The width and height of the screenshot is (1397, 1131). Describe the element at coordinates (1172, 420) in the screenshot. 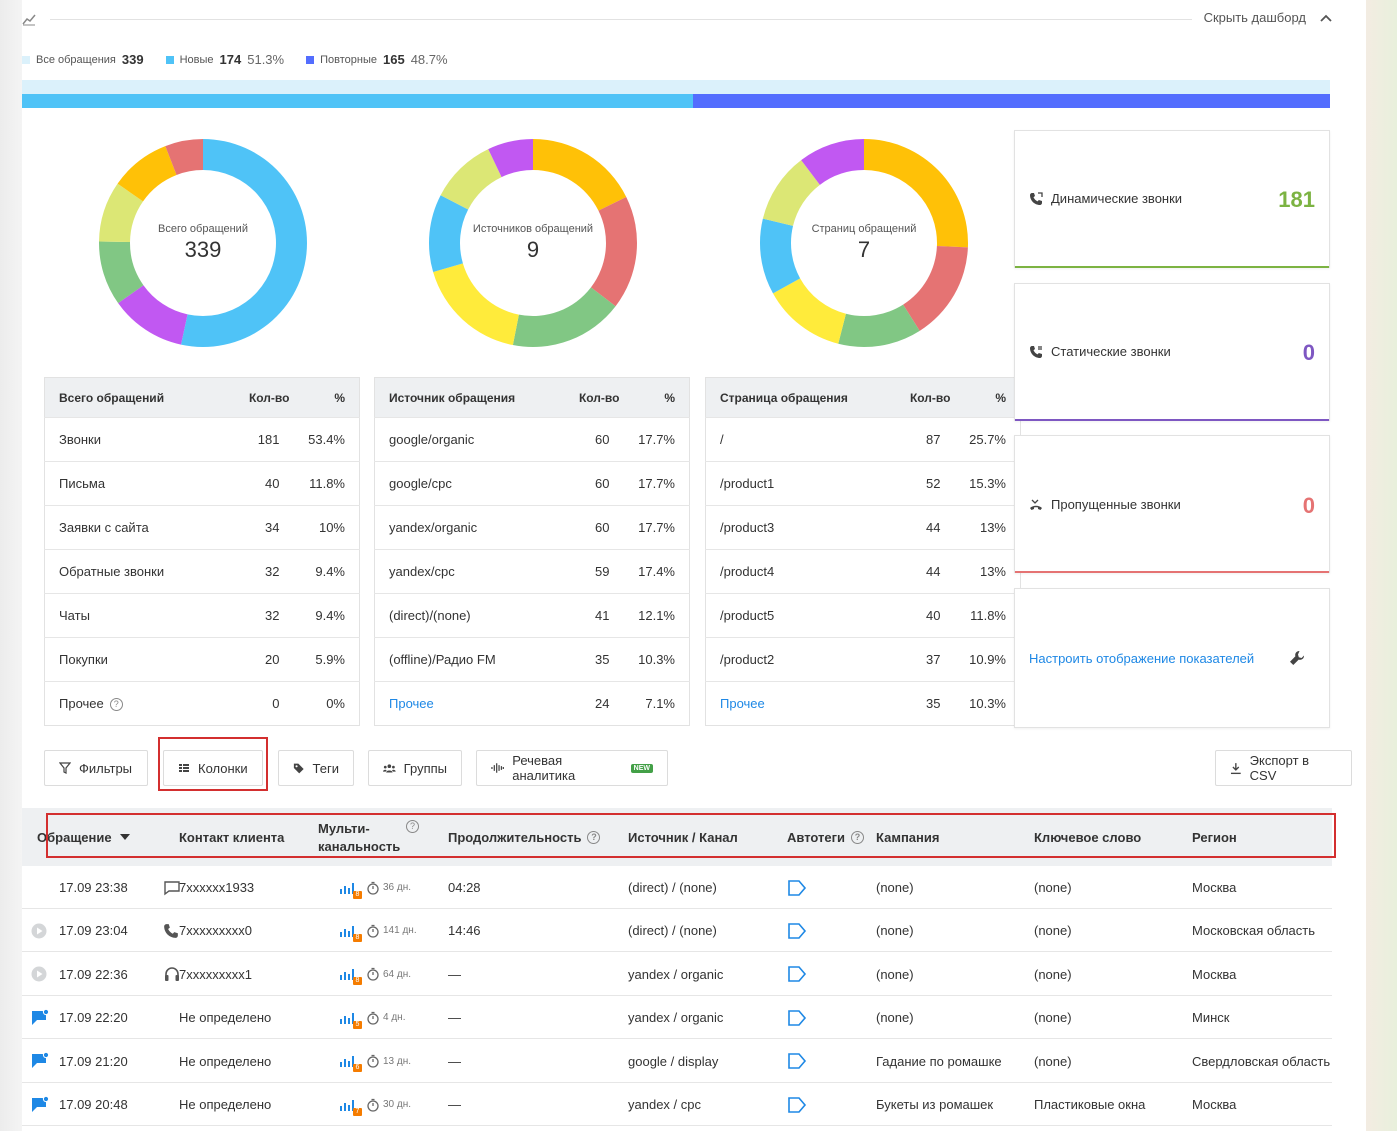

I see `card-accent` at that location.